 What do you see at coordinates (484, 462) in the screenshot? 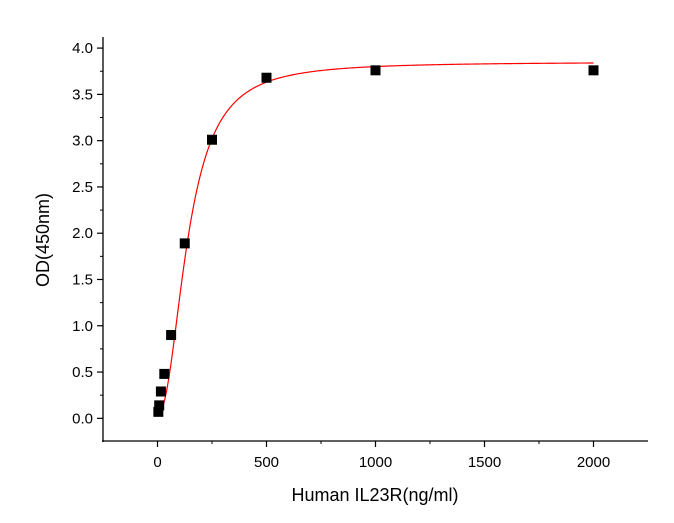
I see `x-tick-label: 1500` at bounding box center [484, 462].